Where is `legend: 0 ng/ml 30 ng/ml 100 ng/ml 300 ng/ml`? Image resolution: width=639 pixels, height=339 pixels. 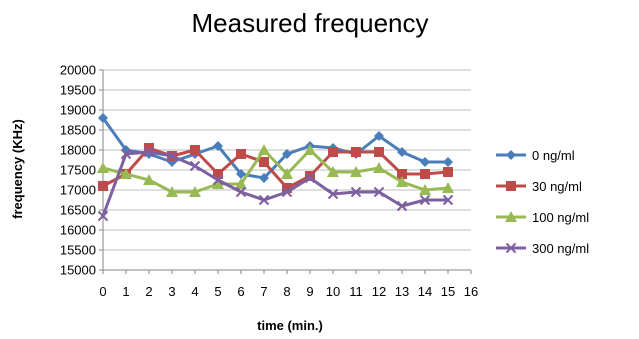
legend: 0 ng/ml 30 ng/ml 100 ng/ml 300 ng/ml is located at coordinates (542, 202).